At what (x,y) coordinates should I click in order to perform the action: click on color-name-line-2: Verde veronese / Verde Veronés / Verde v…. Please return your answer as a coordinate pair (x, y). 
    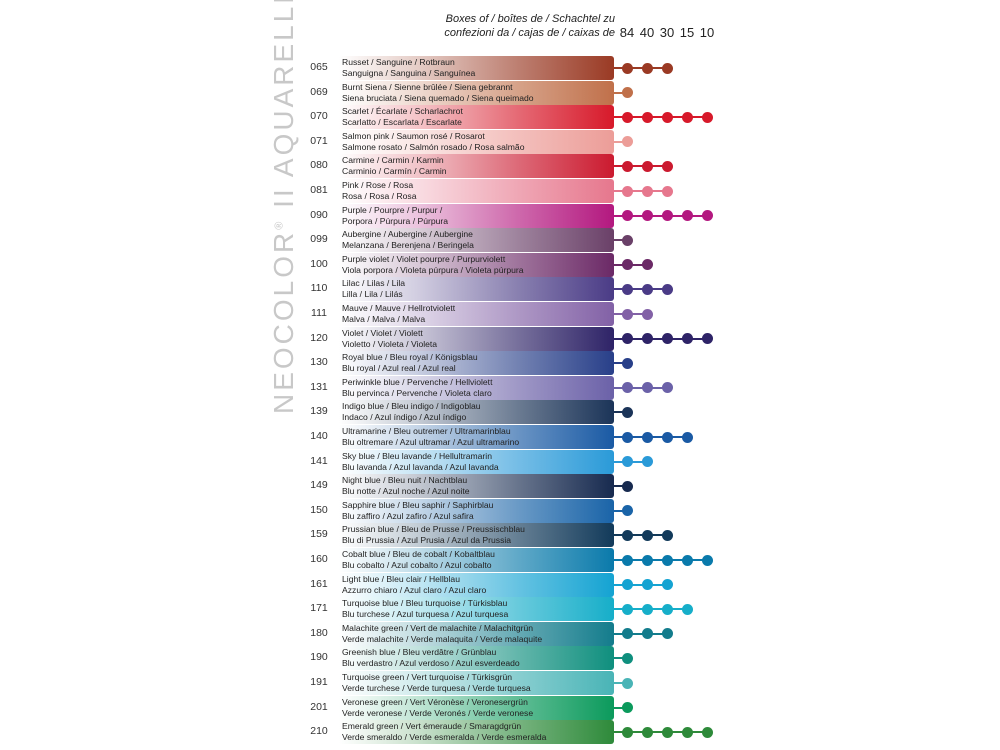
    Looking at the image, I should click on (438, 712).